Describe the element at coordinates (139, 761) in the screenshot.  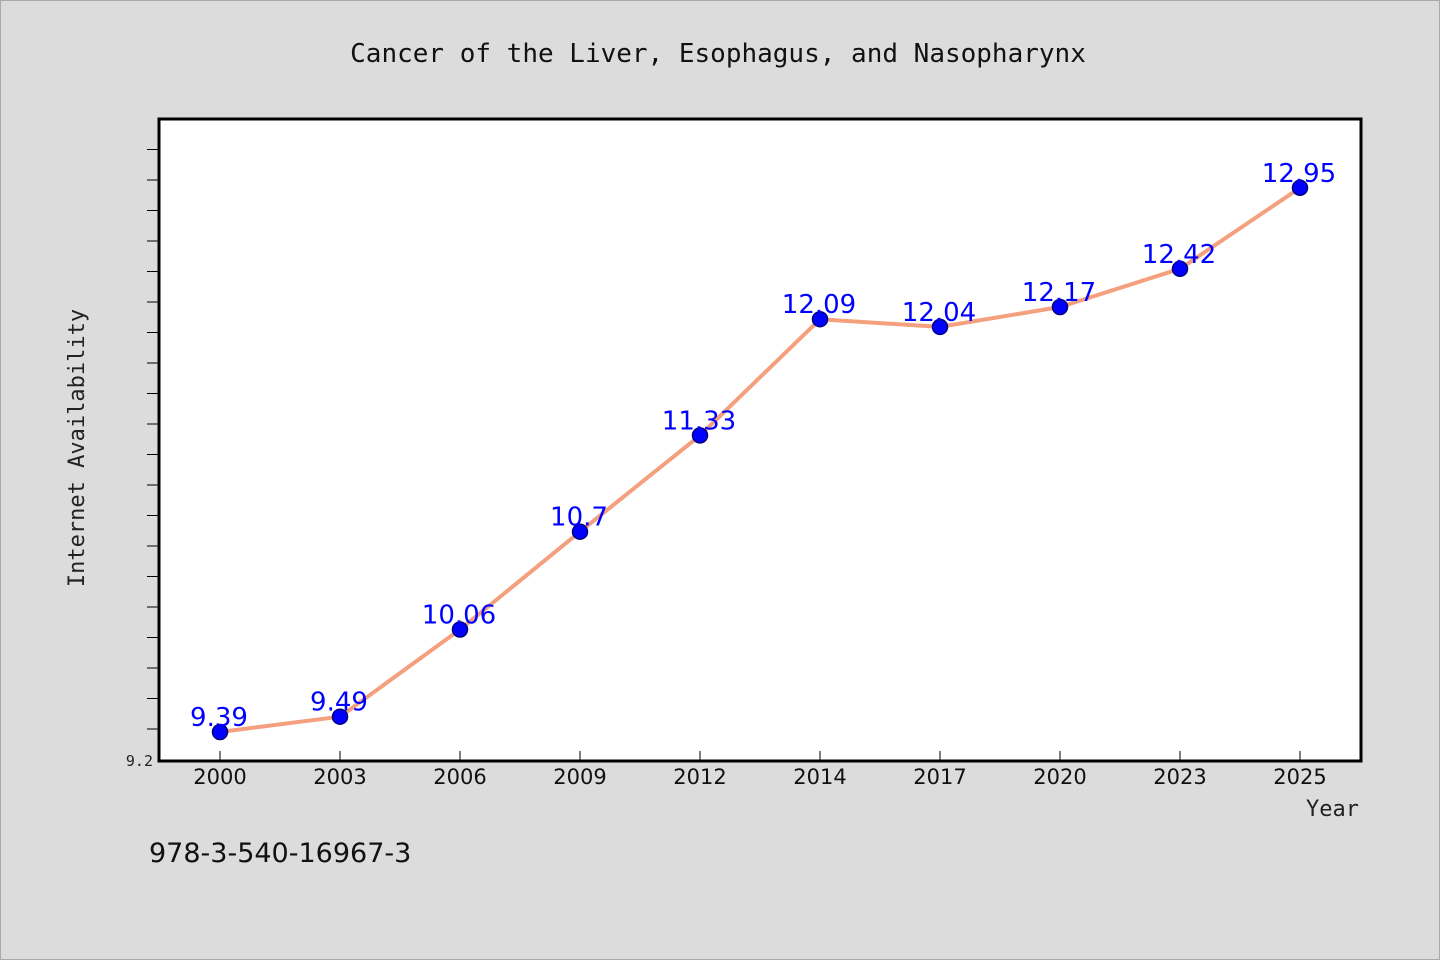
I see `y-tick-label-min: 9.2` at that location.